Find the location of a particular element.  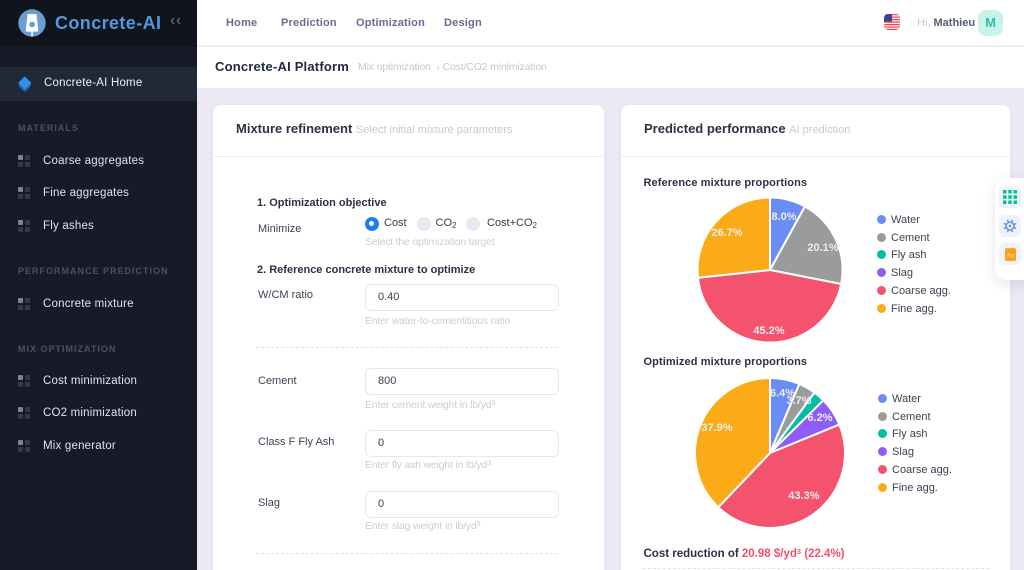

svg-text: 6.4% is located at coordinates (782, 394).